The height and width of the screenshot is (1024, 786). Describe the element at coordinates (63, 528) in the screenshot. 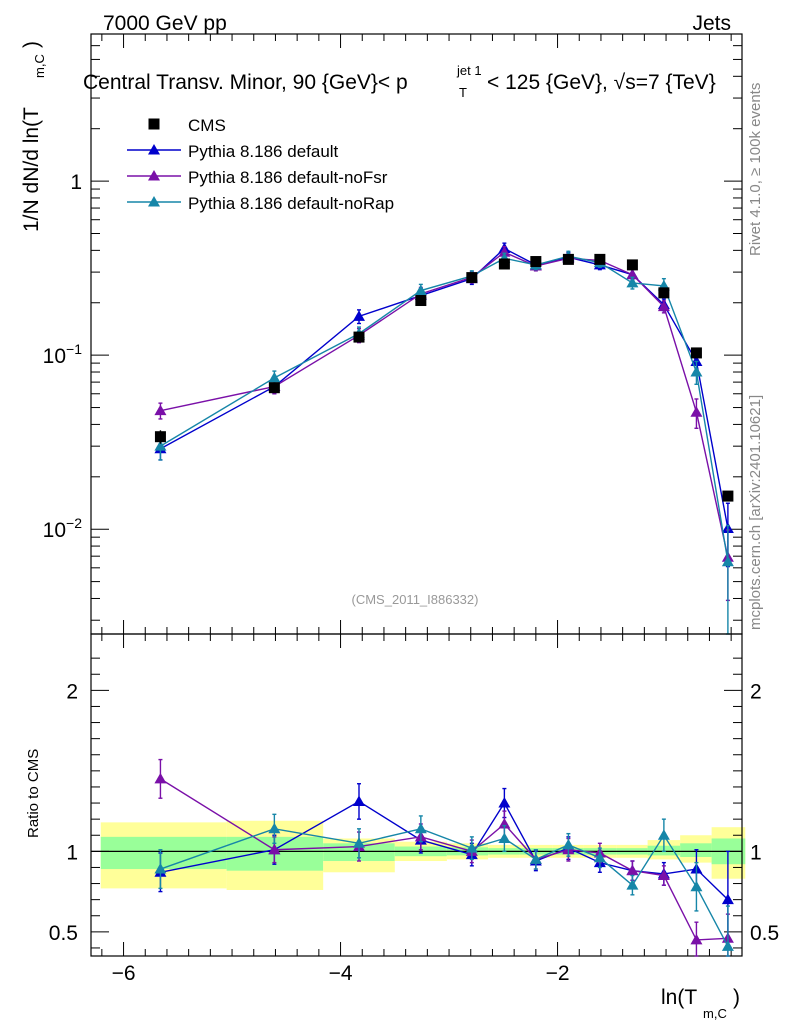

I see `y-tick-label: 10⁻²` at that location.